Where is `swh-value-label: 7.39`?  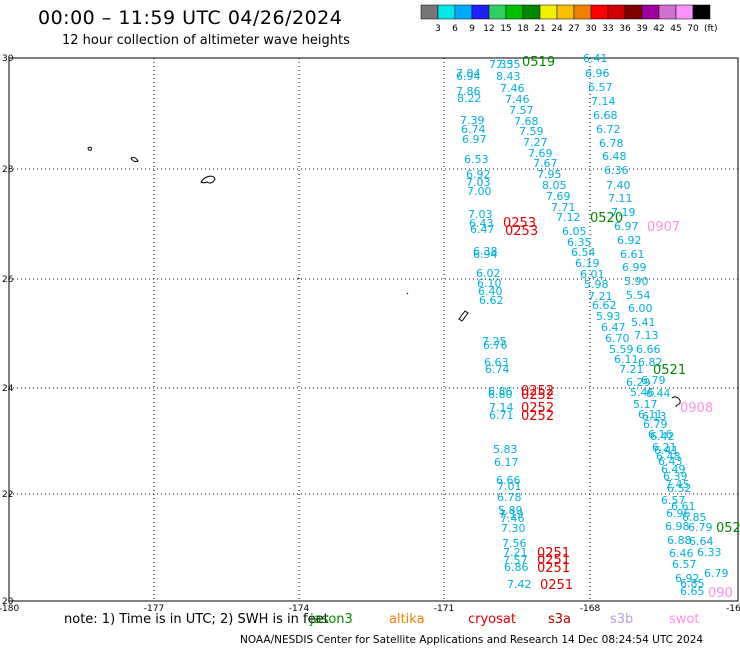
swh-value-label: 7.39 is located at coordinates (472, 120).